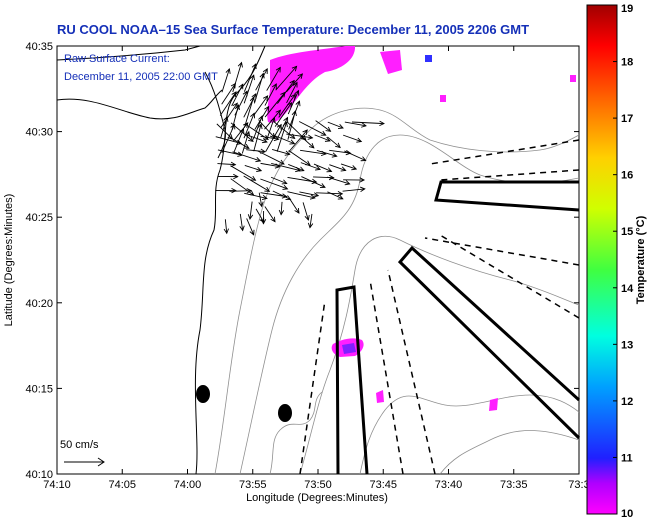 The width and height of the screenshot is (651, 524). I want to click on buoy-west, so click(203, 394).